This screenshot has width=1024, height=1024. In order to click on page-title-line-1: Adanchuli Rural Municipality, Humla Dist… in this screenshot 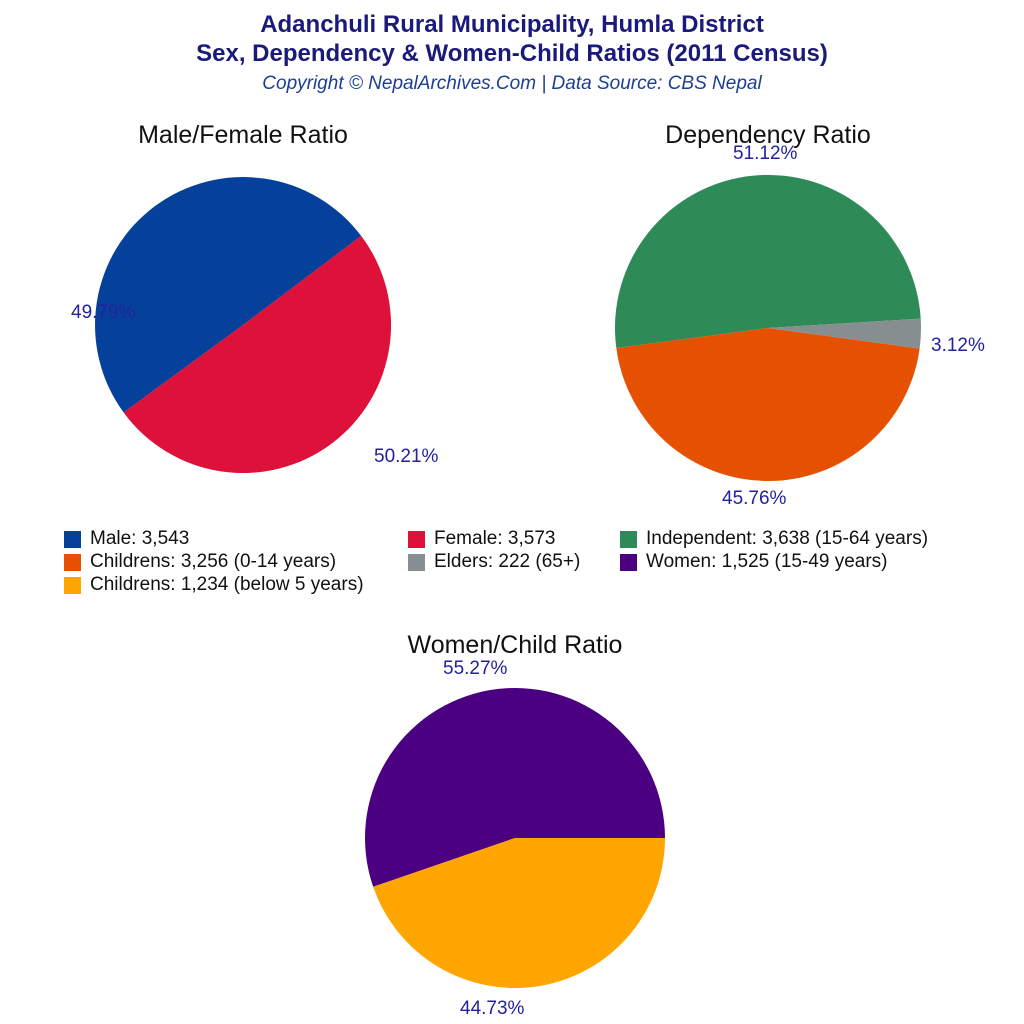, I will do `click(512, 24)`.